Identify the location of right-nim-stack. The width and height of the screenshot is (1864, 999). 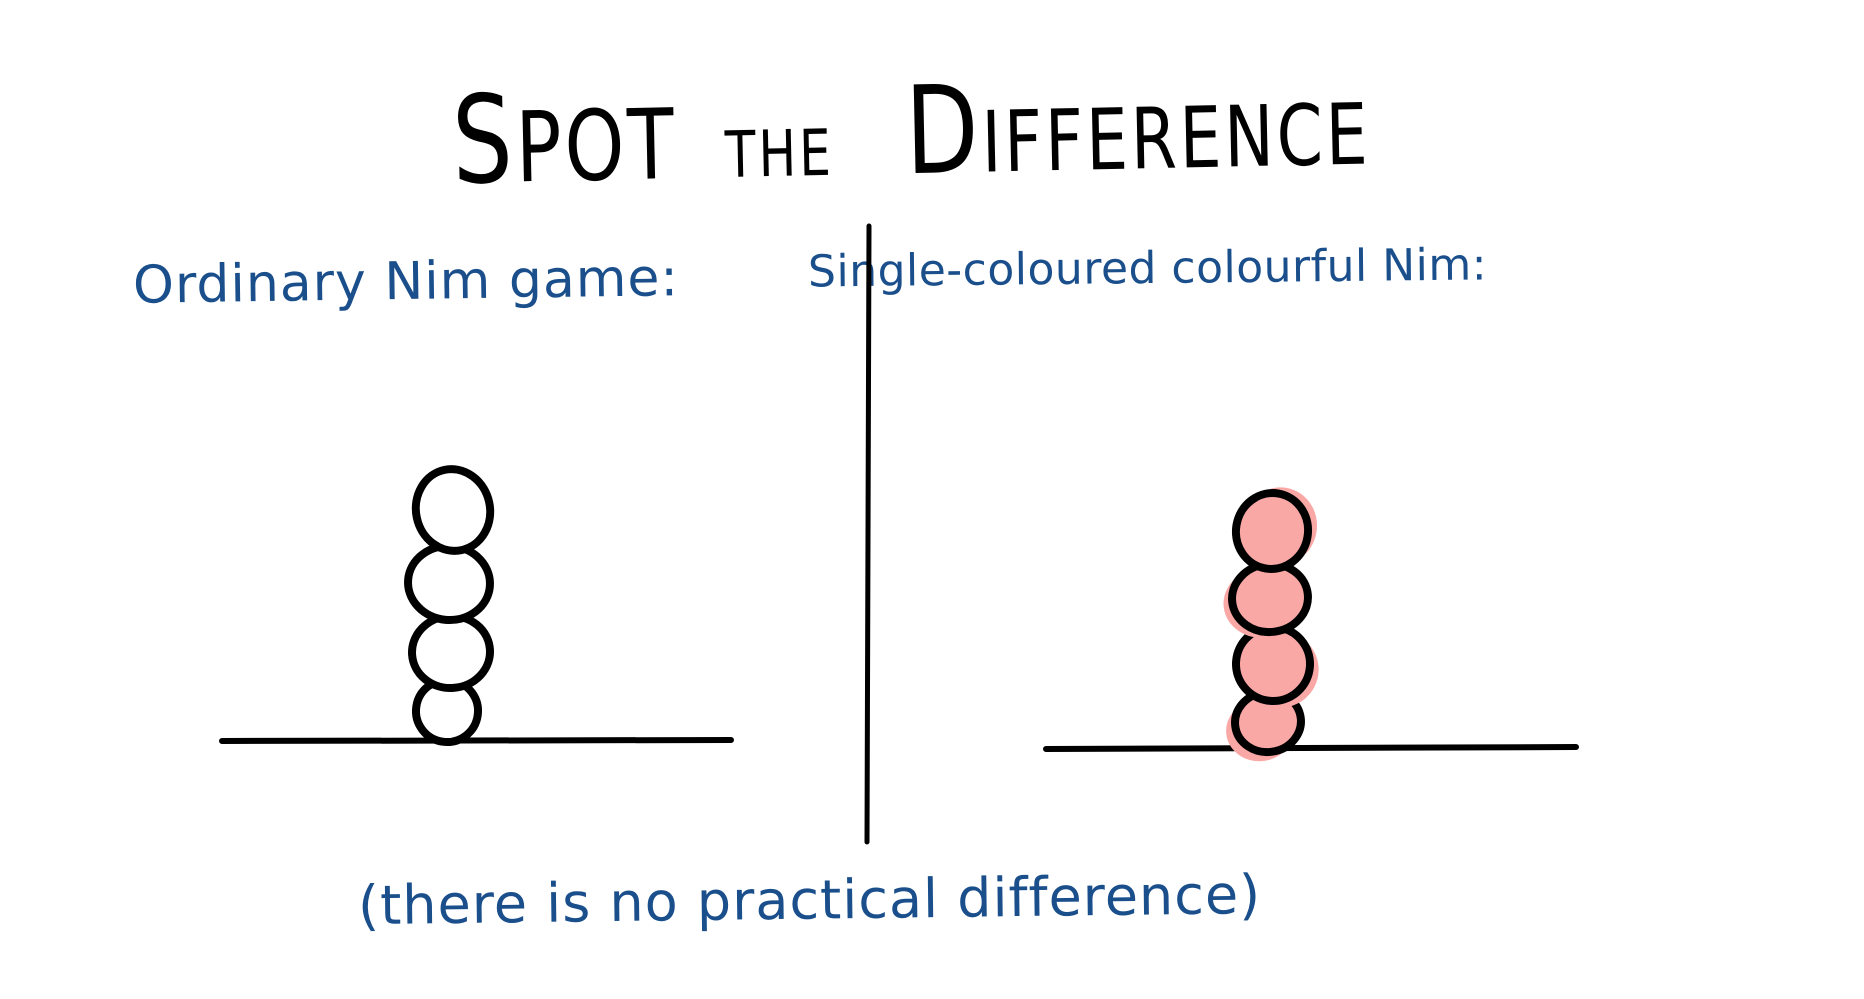
(1271, 624).